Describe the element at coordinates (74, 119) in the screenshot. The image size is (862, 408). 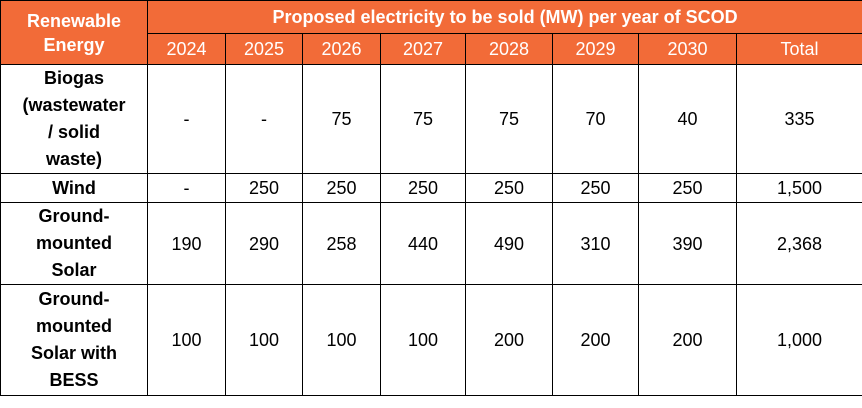
I see `row-label: Biogas (wastewater / solid waste)` at that location.